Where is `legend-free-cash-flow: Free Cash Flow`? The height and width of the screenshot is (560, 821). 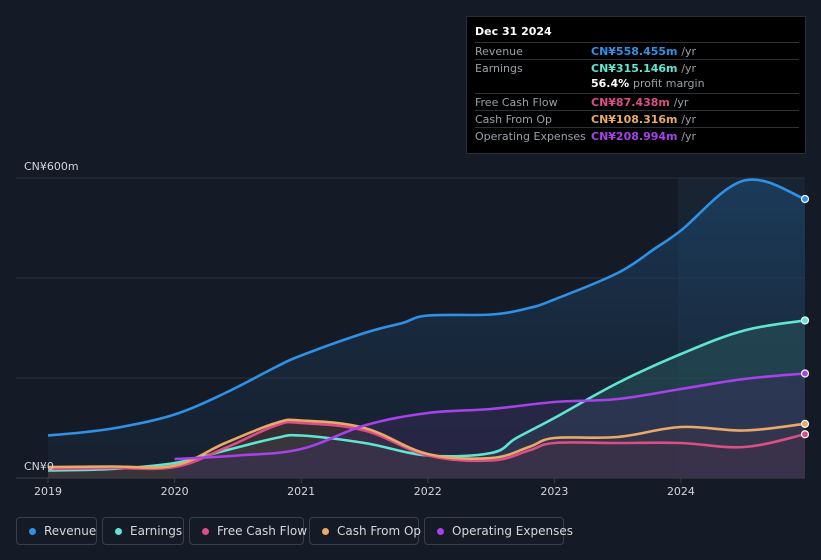 legend-free-cash-flow: Free Cash Flow is located at coordinates (248, 531).